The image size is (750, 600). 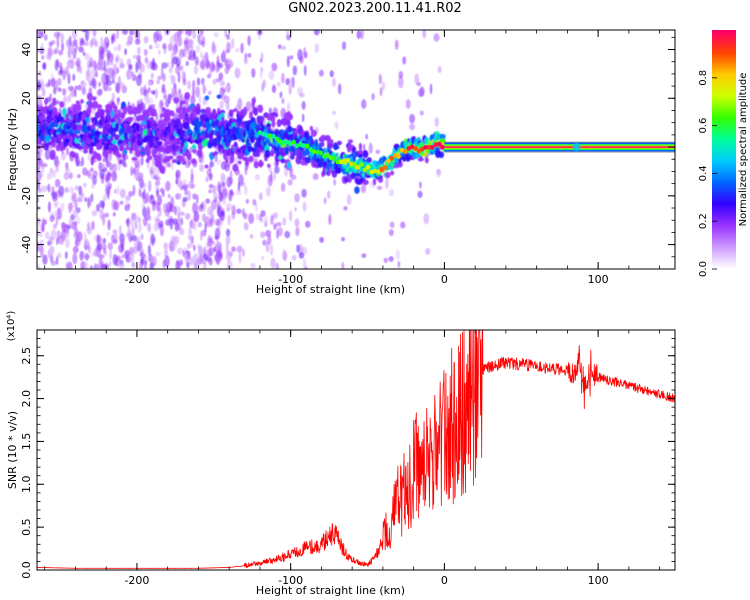 What do you see at coordinates (290, 580) in the screenshot?
I see `bot-xtick-label: -100` at bounding box center [290, 580].